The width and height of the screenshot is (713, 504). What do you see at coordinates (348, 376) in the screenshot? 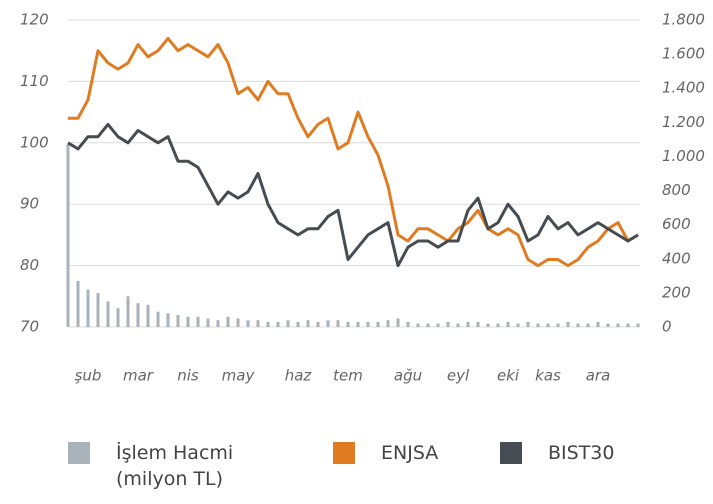
I see `x-tick-label: tem` at bounding box center [348, 376].